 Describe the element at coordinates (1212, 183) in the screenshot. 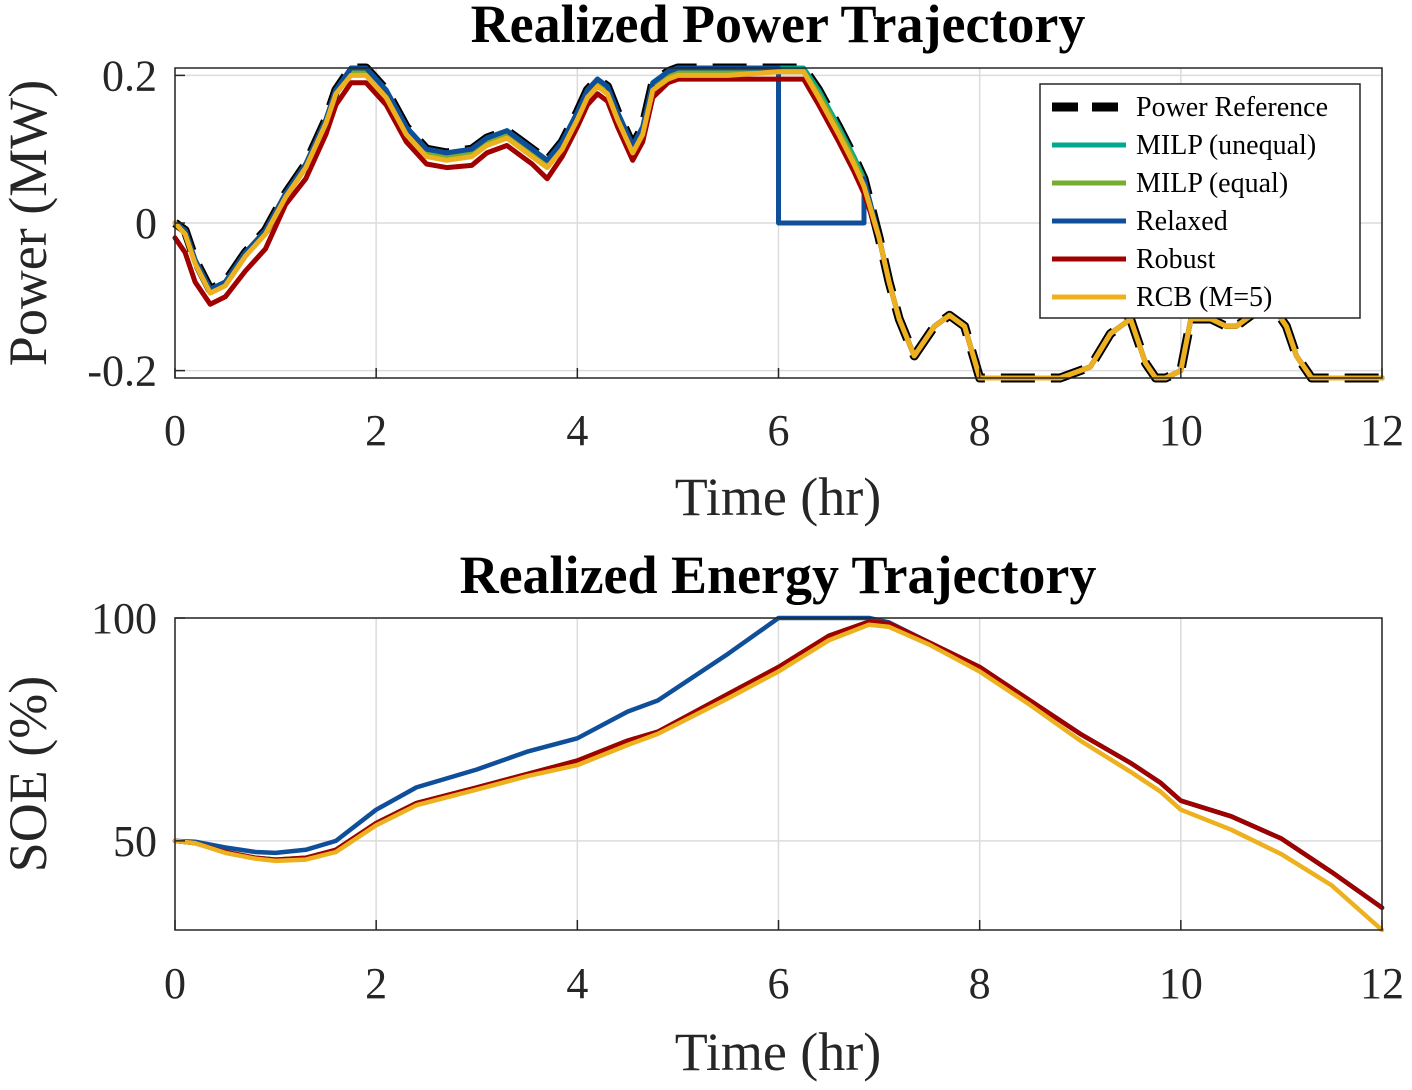

I see `legend-label-milp-equal: MILP (equal)` at that location.